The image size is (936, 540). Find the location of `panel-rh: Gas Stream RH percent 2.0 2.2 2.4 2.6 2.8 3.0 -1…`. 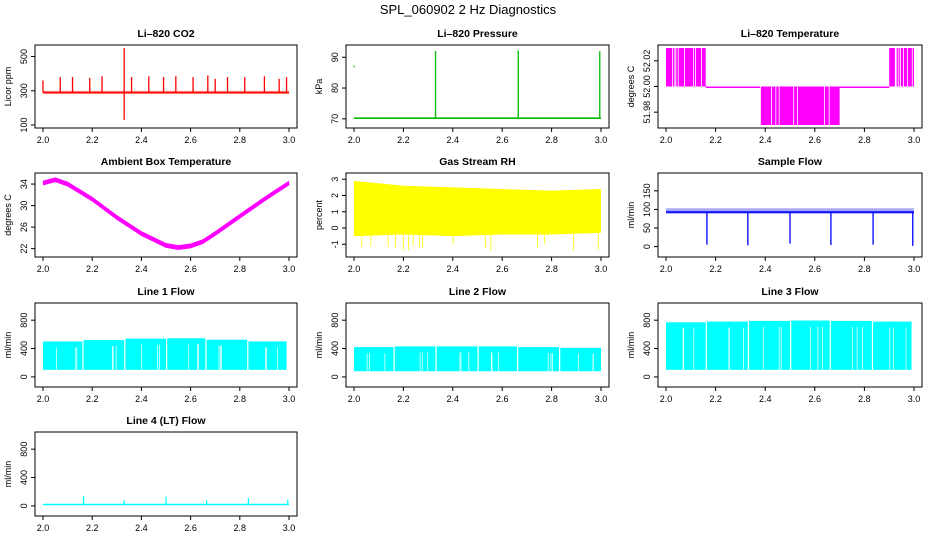

panel-rh: Gas Stream RH percent 2.0 2.2 2.4 2.6 2.8 3.0 -1… is located at coordinates (462, 215).